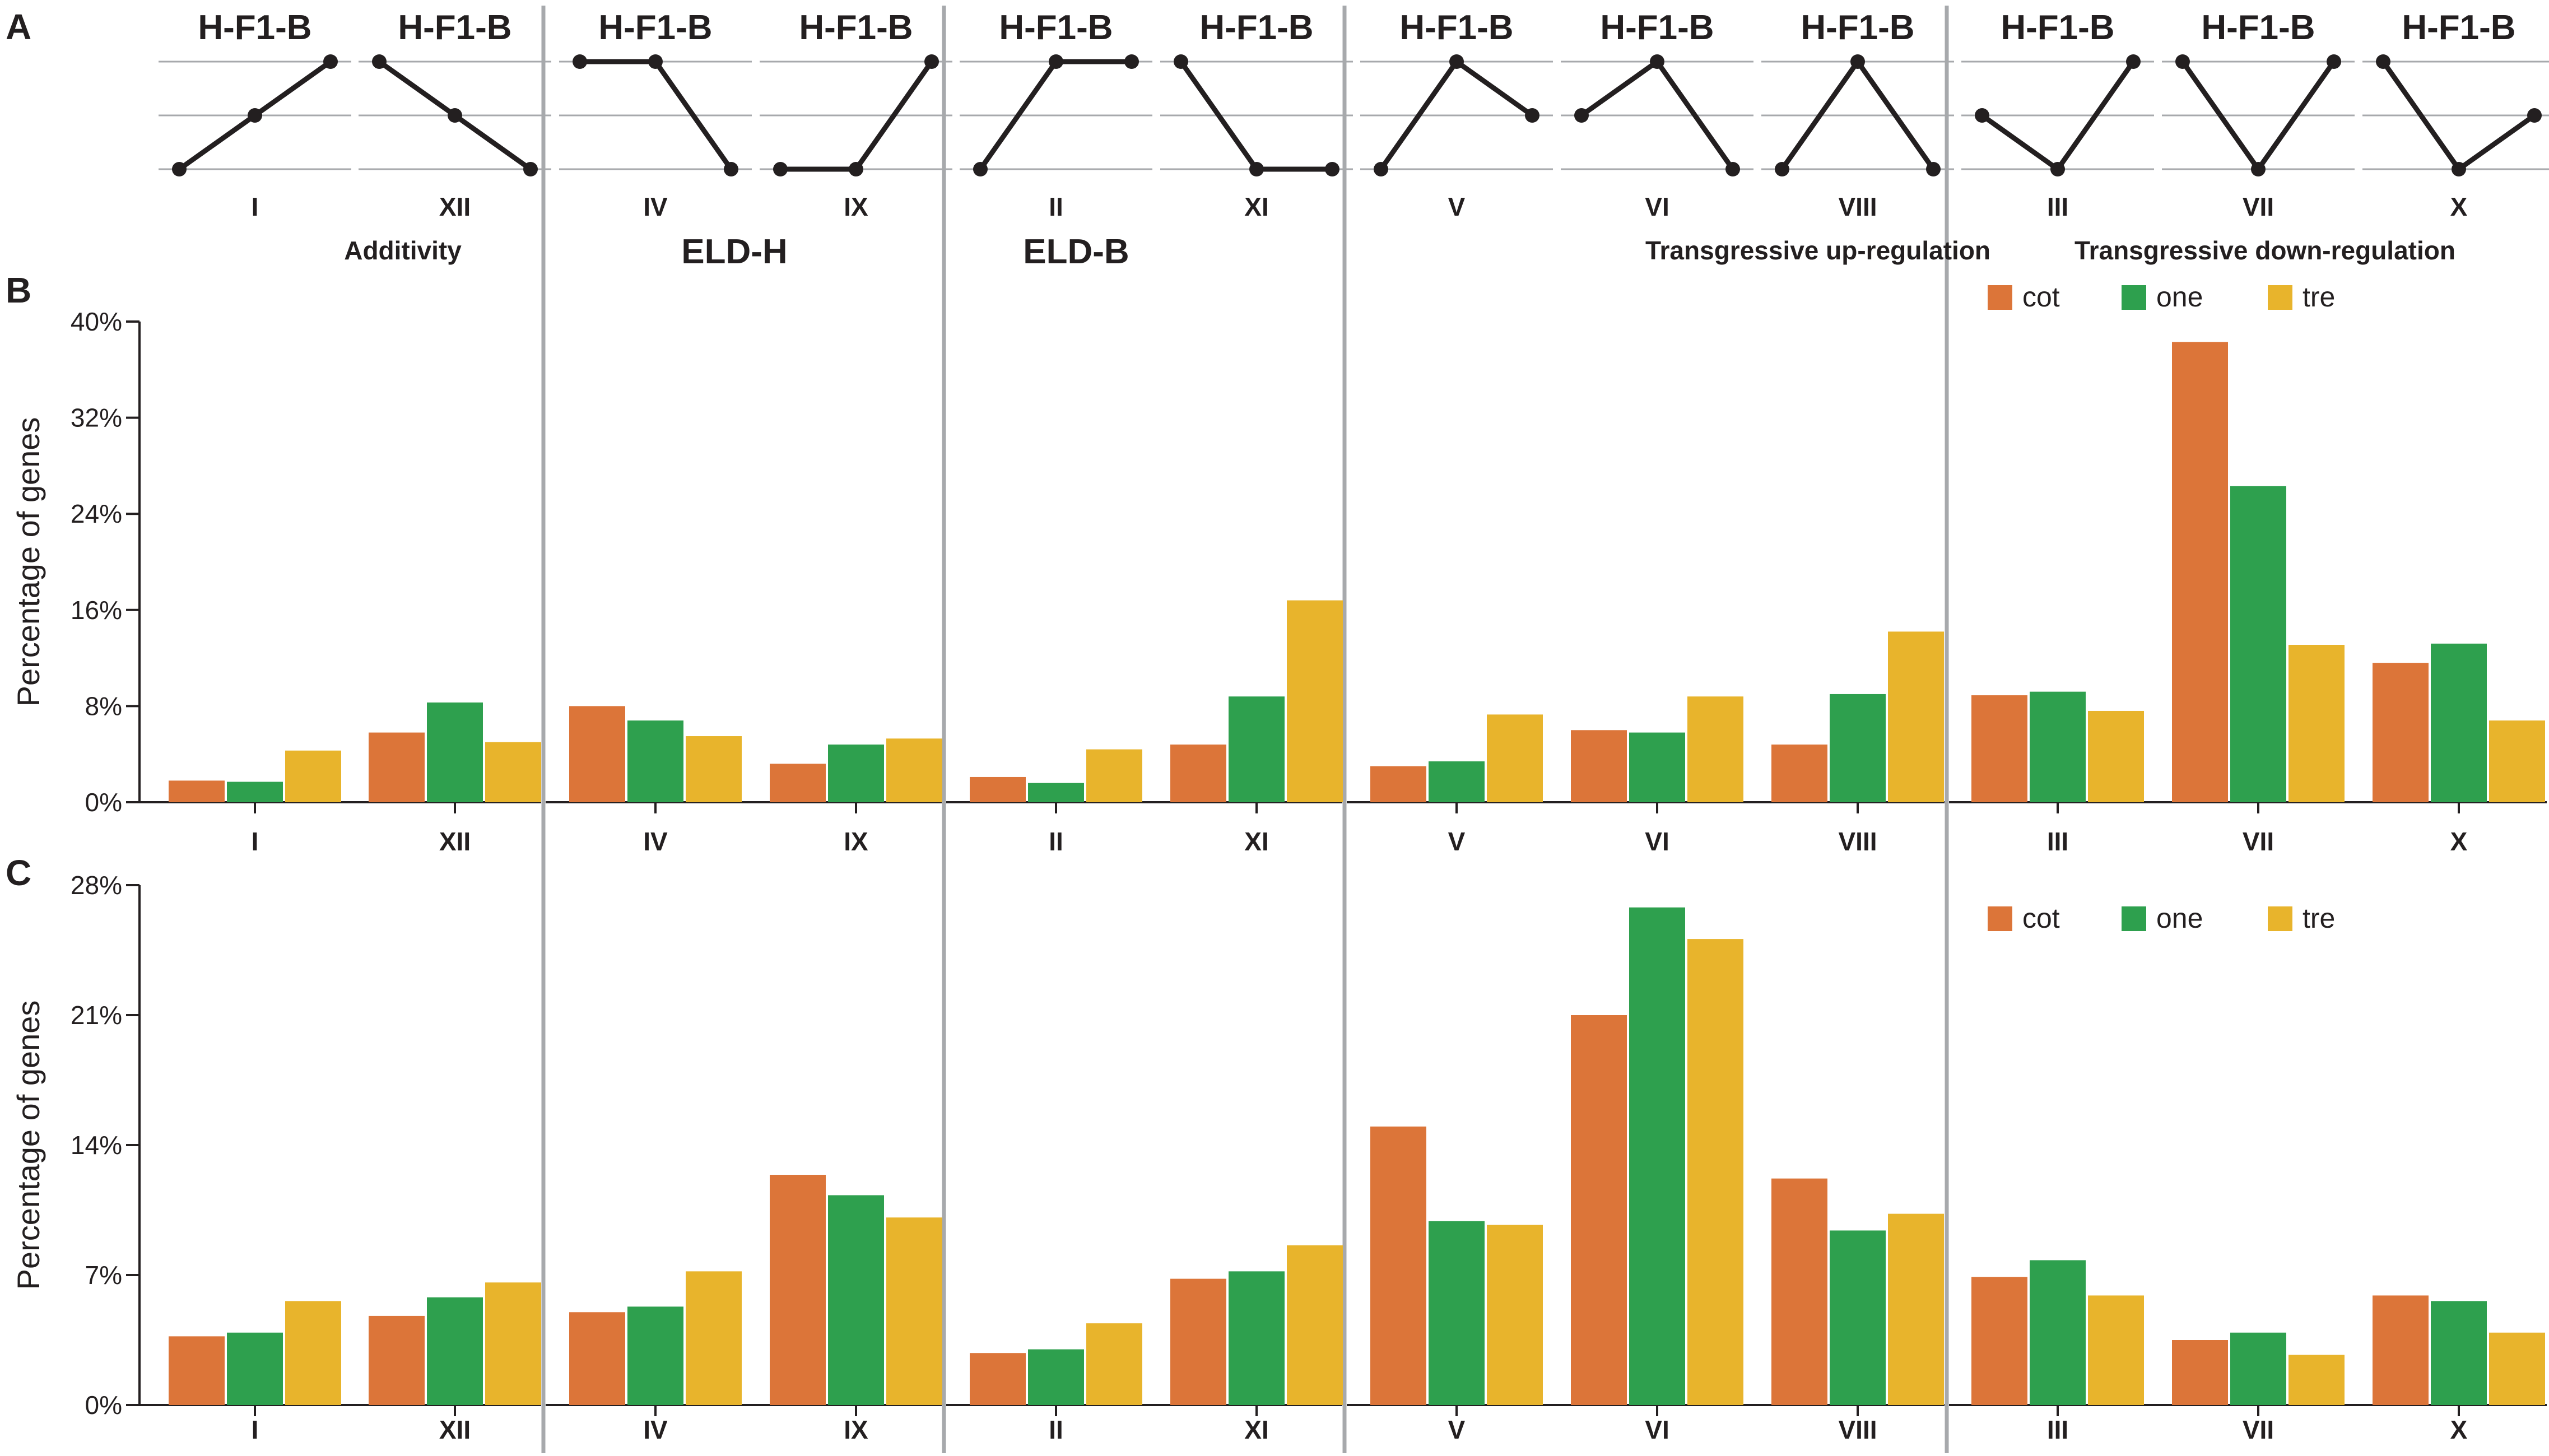 The image size is (2549, 1456). Describe the element at coordinates (1799, 773) in the screenshot. I see `panel-b-bar-cot-viii` at that location.